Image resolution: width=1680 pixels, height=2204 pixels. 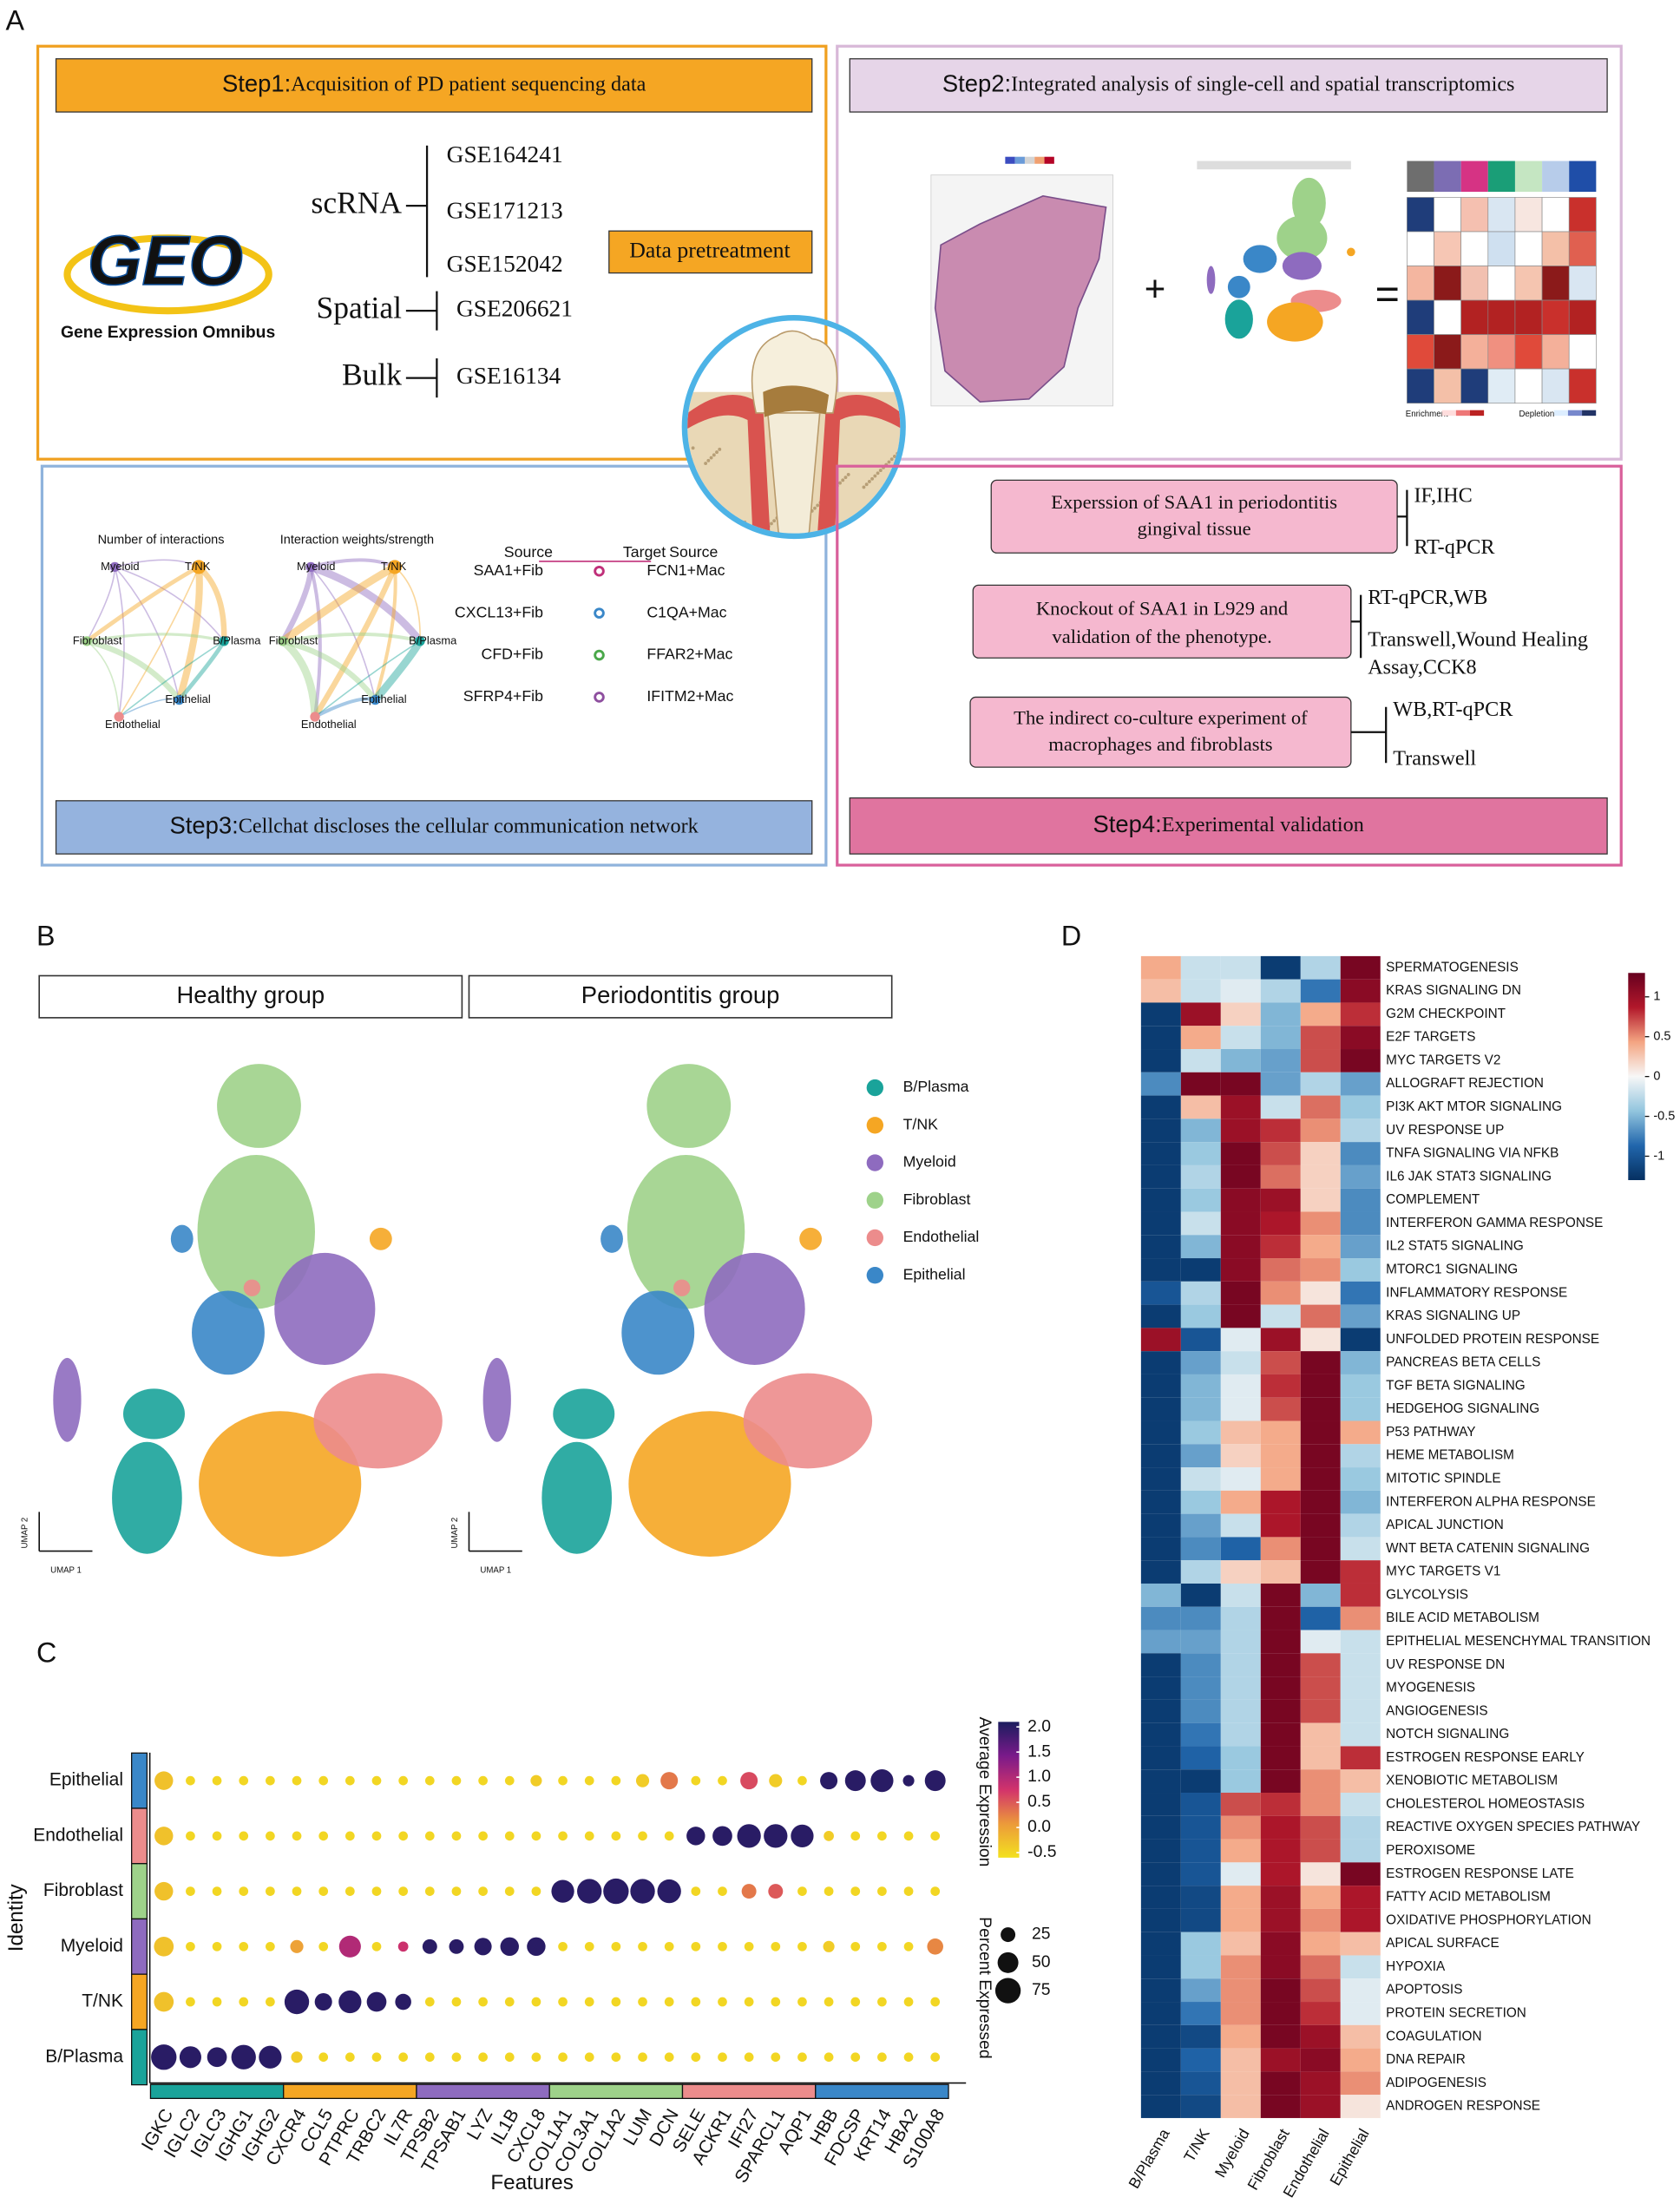 What do you see at coordinates (1485, 1757) in the screenshot?
I see `pathway-label: ESTROGEN RESPONSE EARLY` at bounding box center [1485, 1757].